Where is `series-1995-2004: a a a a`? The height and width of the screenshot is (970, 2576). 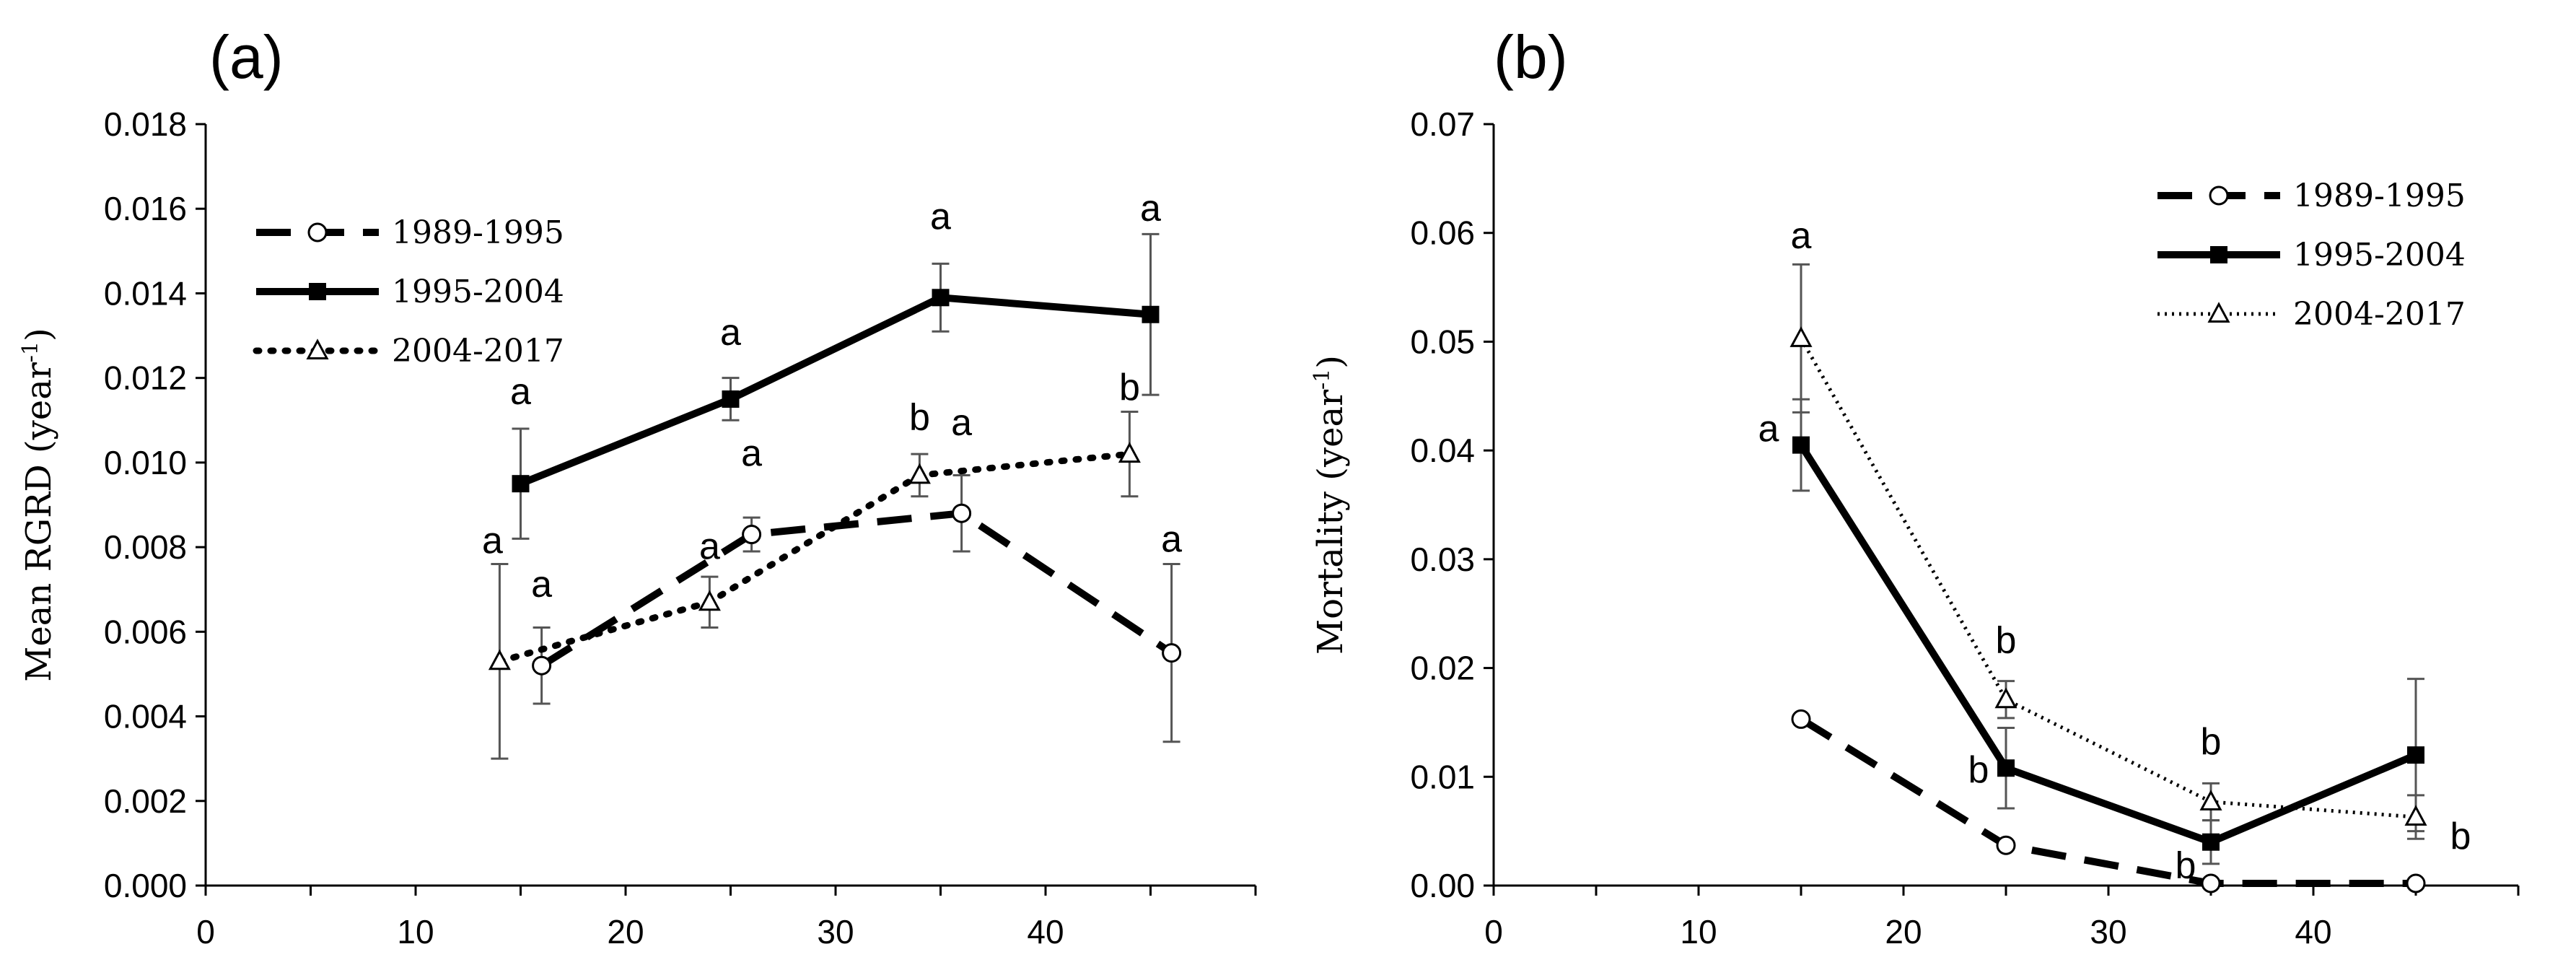 series-1995-2004: a a a a is located at coordinates (835, 364).